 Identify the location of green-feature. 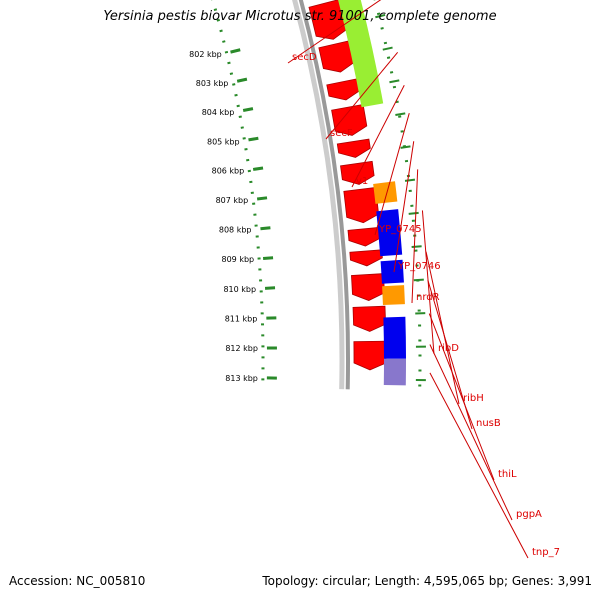
(361, 54).